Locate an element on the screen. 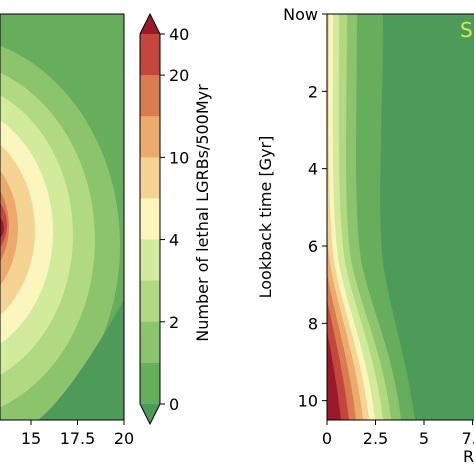 The width and height of the screenshot is (474, 474). colorbar-tick-40: 40 is located at coordinates (174, 34).